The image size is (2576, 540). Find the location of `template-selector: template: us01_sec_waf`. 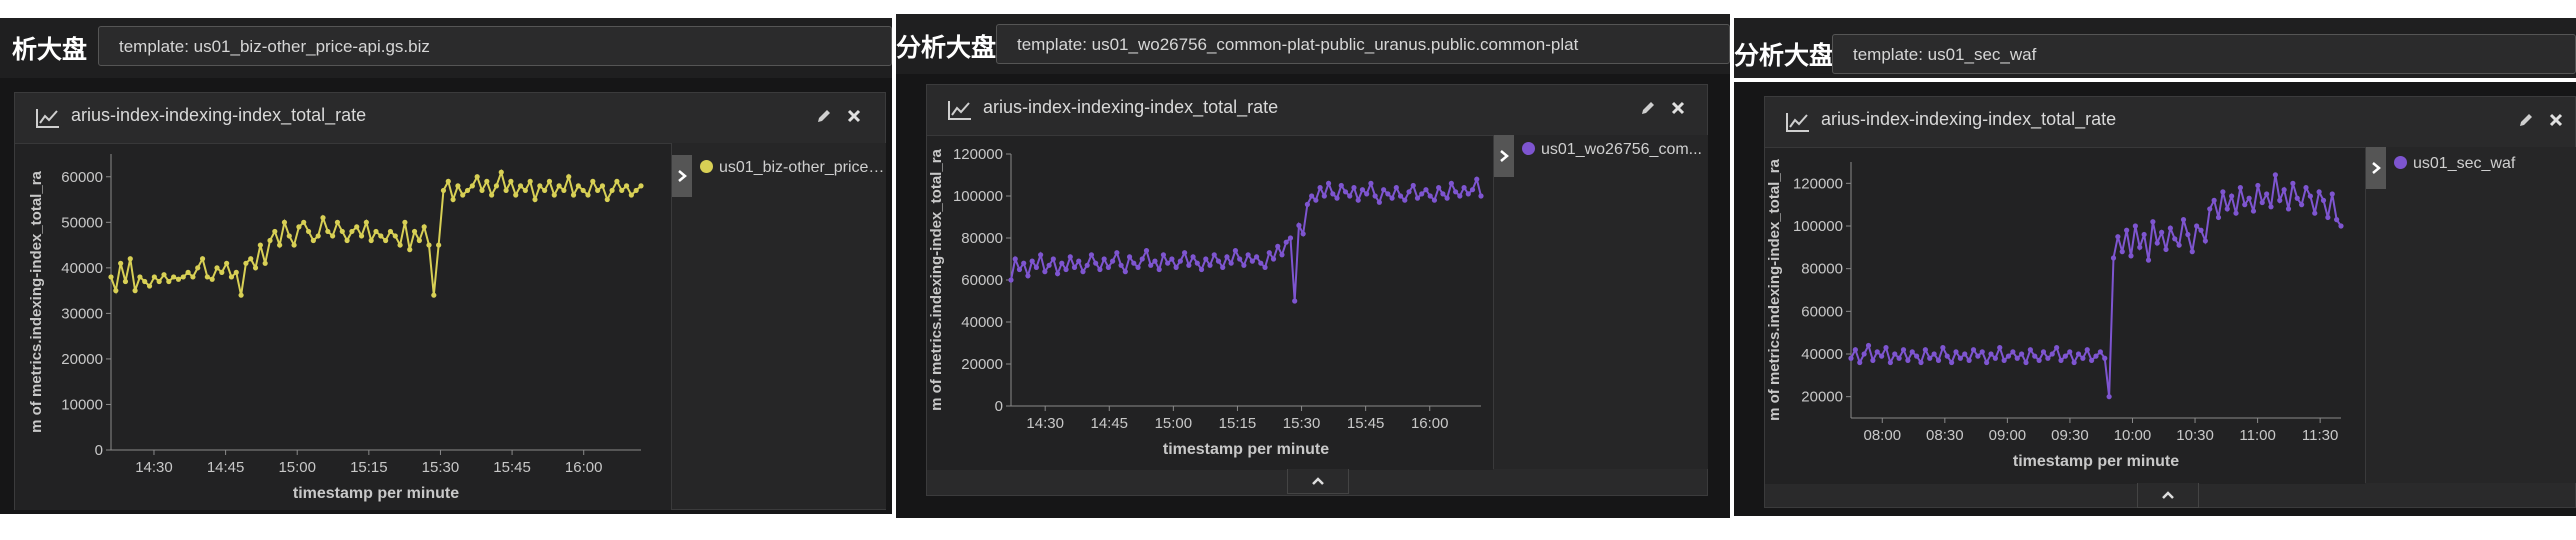

template-selector: template: us01_sec_waf is located at coordinates (2204, 54).